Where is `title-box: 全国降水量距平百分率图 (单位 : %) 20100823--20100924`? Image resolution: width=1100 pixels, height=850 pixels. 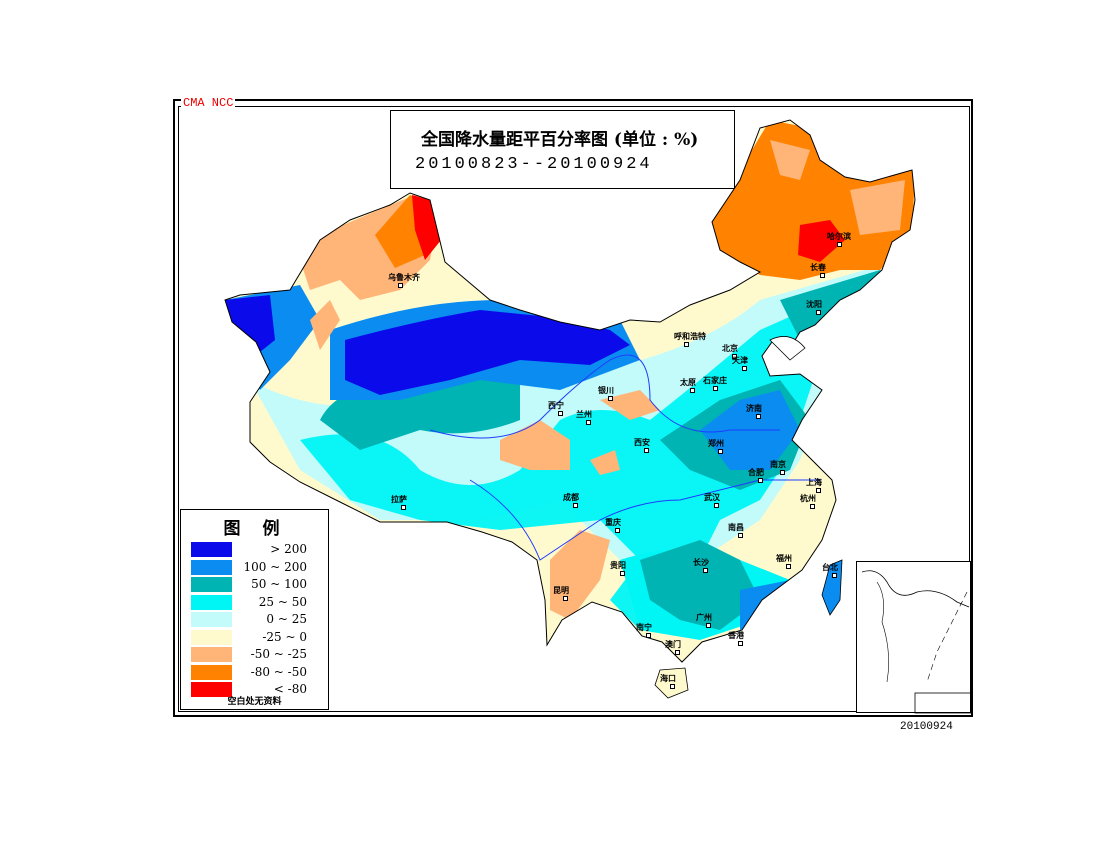 title-box: 全国降水量距平百分率图 (单位 : %) 20100823--20100924 is located at coordinates (562, 149).